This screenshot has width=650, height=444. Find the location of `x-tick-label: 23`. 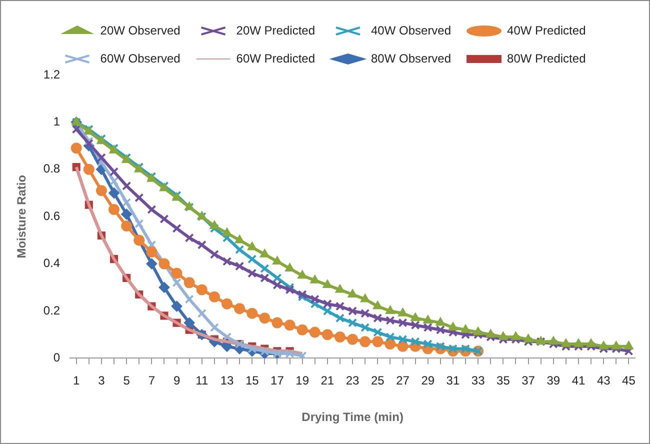

x-tick-label: 23 is located at coordinates (353, 381).